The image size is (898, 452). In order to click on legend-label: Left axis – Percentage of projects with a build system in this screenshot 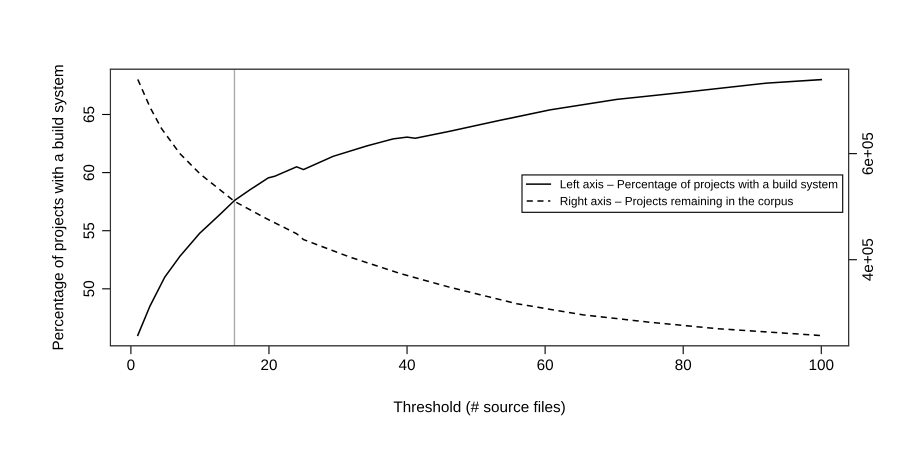, I will do `click(699, 185)`.